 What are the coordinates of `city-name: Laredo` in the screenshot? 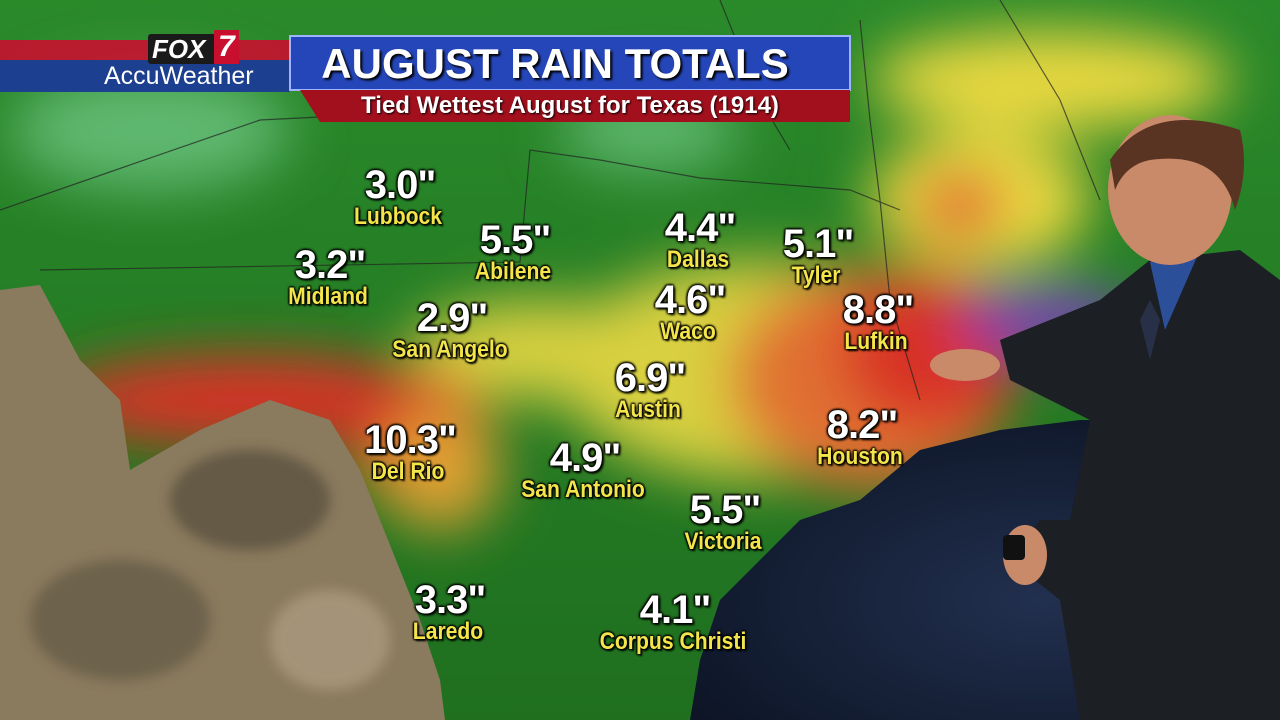 It's located at (448, 631).